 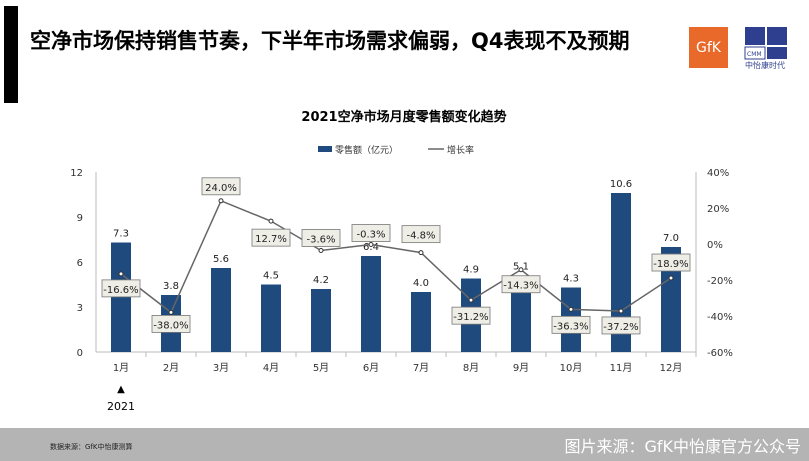 What do you see at coordinates (718, 209) in the screenshot?
I see `right-tick-label: 20%` at bounding box center [718, 209].